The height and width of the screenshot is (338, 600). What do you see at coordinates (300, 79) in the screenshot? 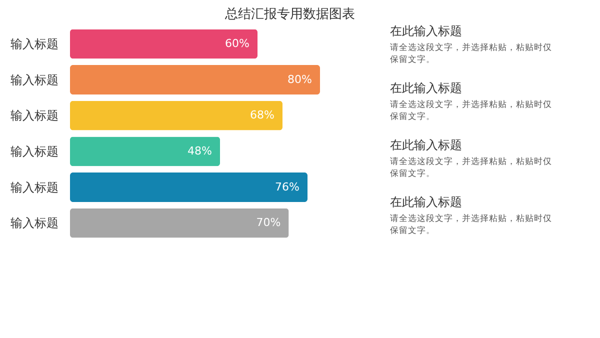
I see `data-label: 80%` at bounding box center [300, 79].